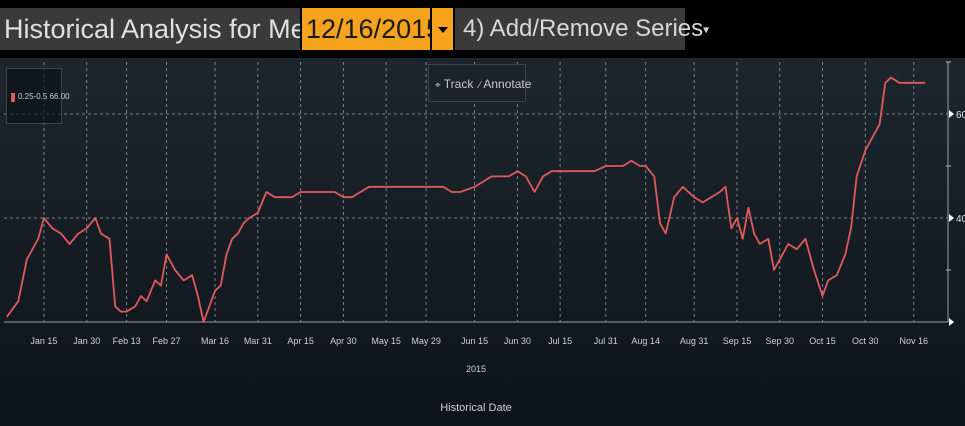 The height and width of the screenshot is (426, 965). Describe the element at coordinates (480, 85) in the screenshot. I see `pencil-icon: ∕` at that location.